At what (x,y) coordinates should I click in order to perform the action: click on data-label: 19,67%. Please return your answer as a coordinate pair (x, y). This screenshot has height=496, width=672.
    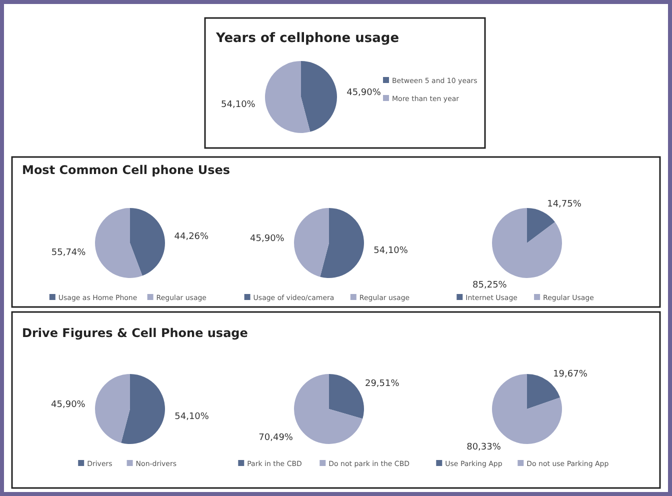
    Looking at the image, I should click on (570, 374).